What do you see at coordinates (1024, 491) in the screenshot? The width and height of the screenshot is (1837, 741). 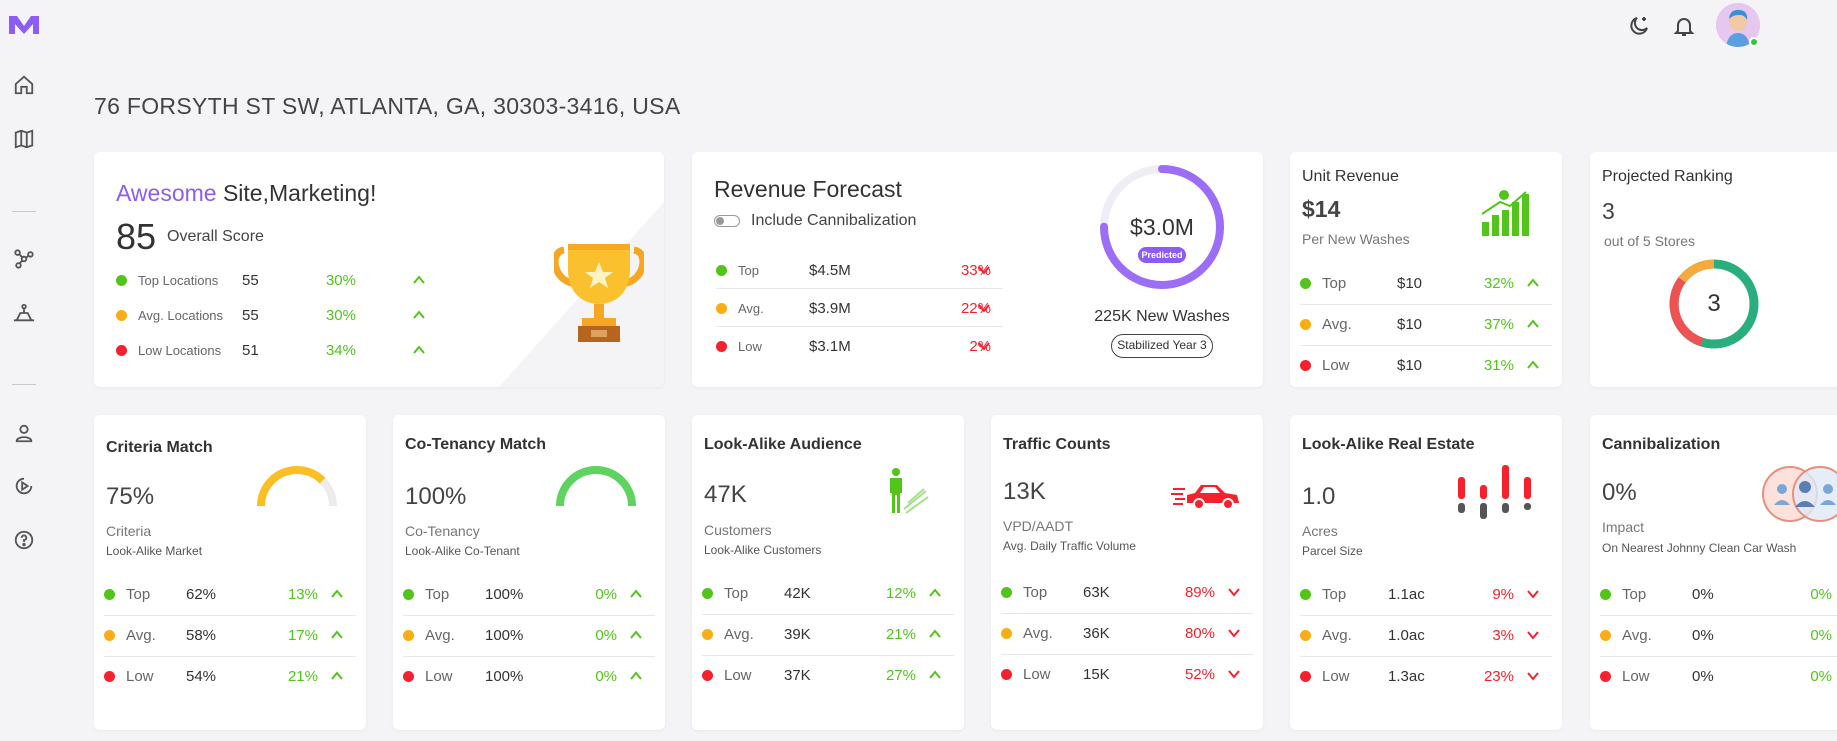 I see `traffic-value: 13K` at bounding box center [1024, 491].